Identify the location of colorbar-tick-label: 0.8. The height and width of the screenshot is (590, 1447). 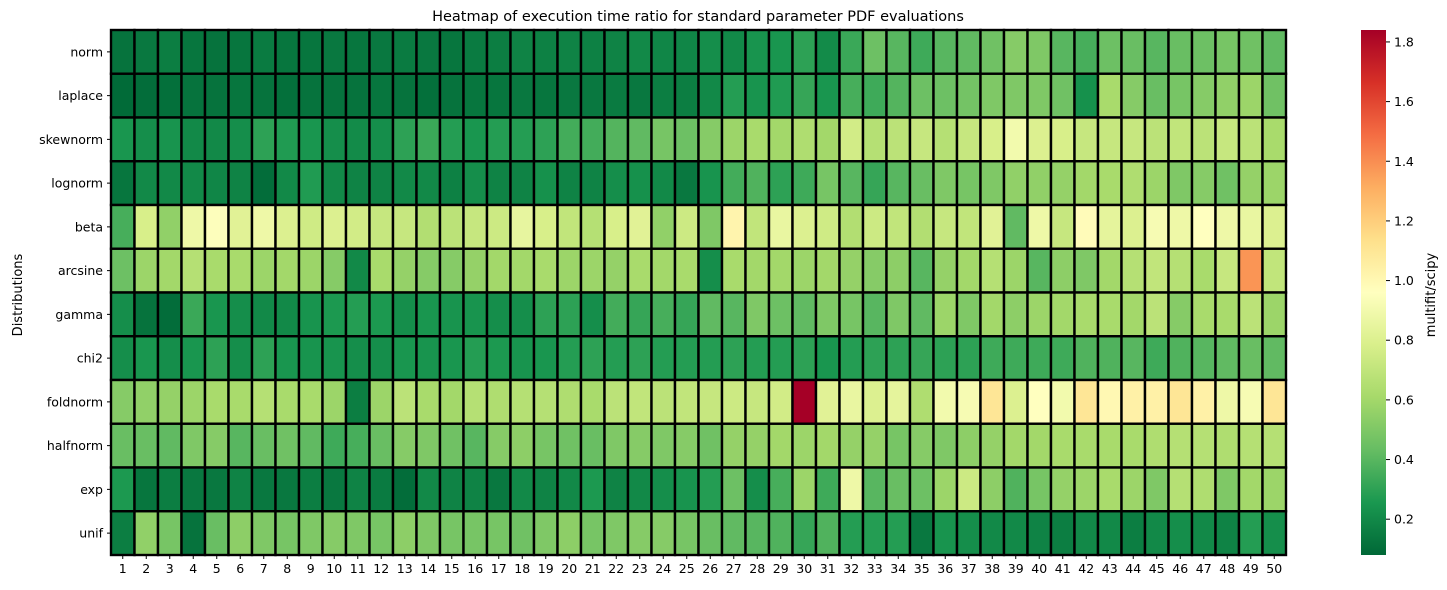
(1404, 340).